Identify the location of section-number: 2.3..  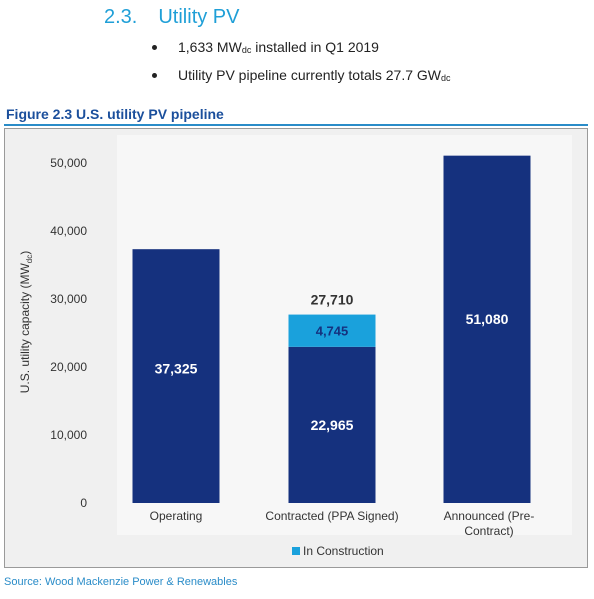
(121, 17).